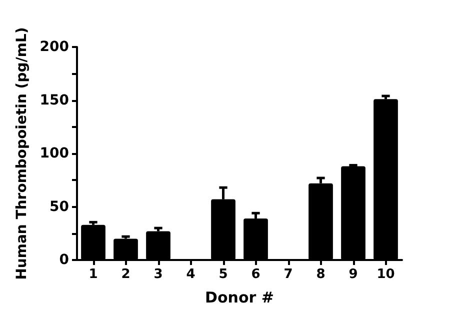  I want to click on x-tick-label: 6, so click(255, 274).